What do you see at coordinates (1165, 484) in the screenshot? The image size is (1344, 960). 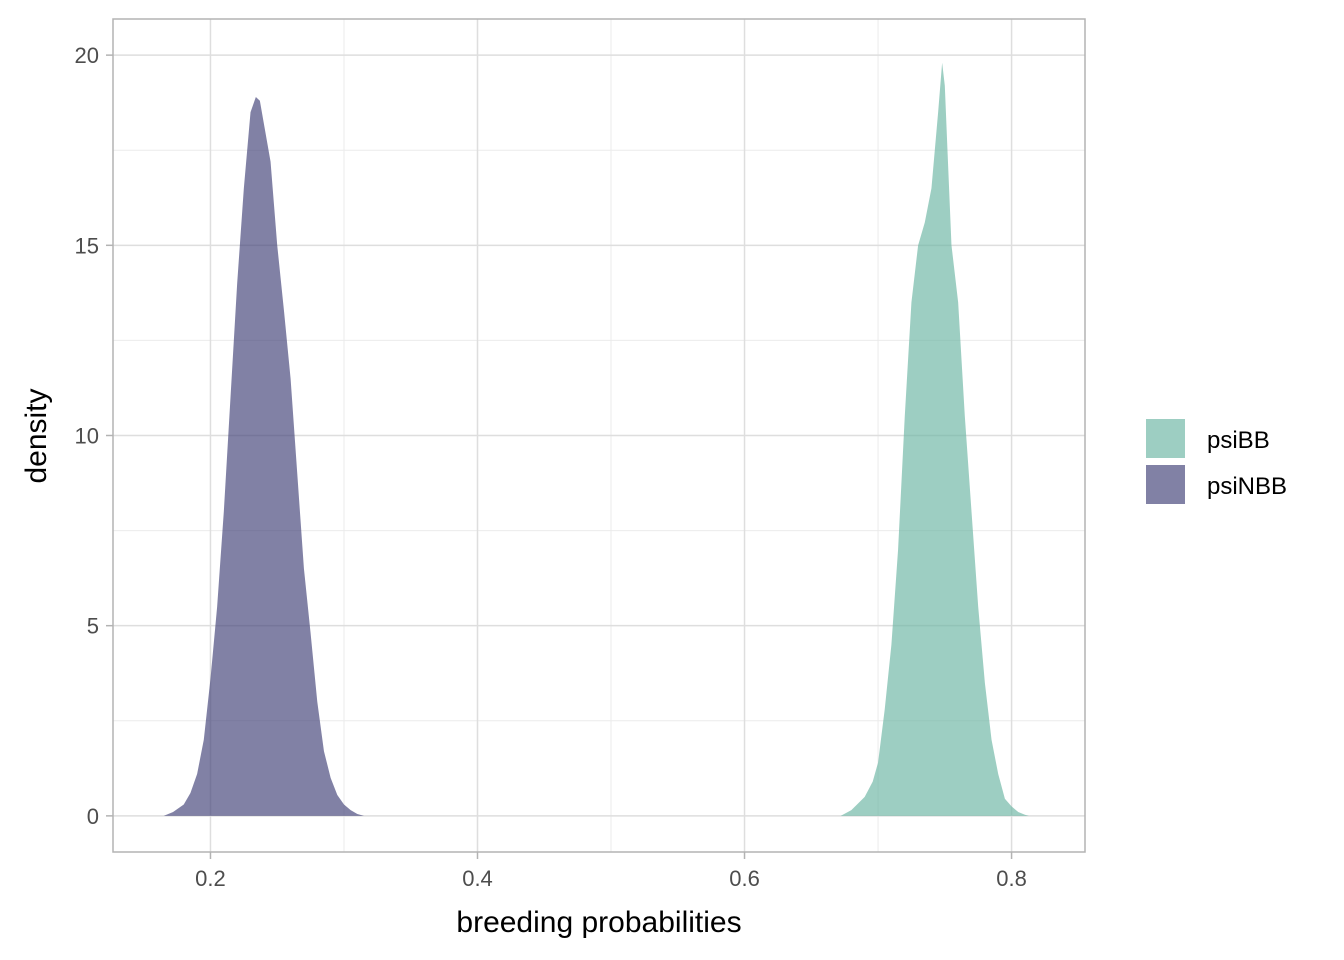 I see `legend-key-psiNBB` at bounding box center [1165, 484].